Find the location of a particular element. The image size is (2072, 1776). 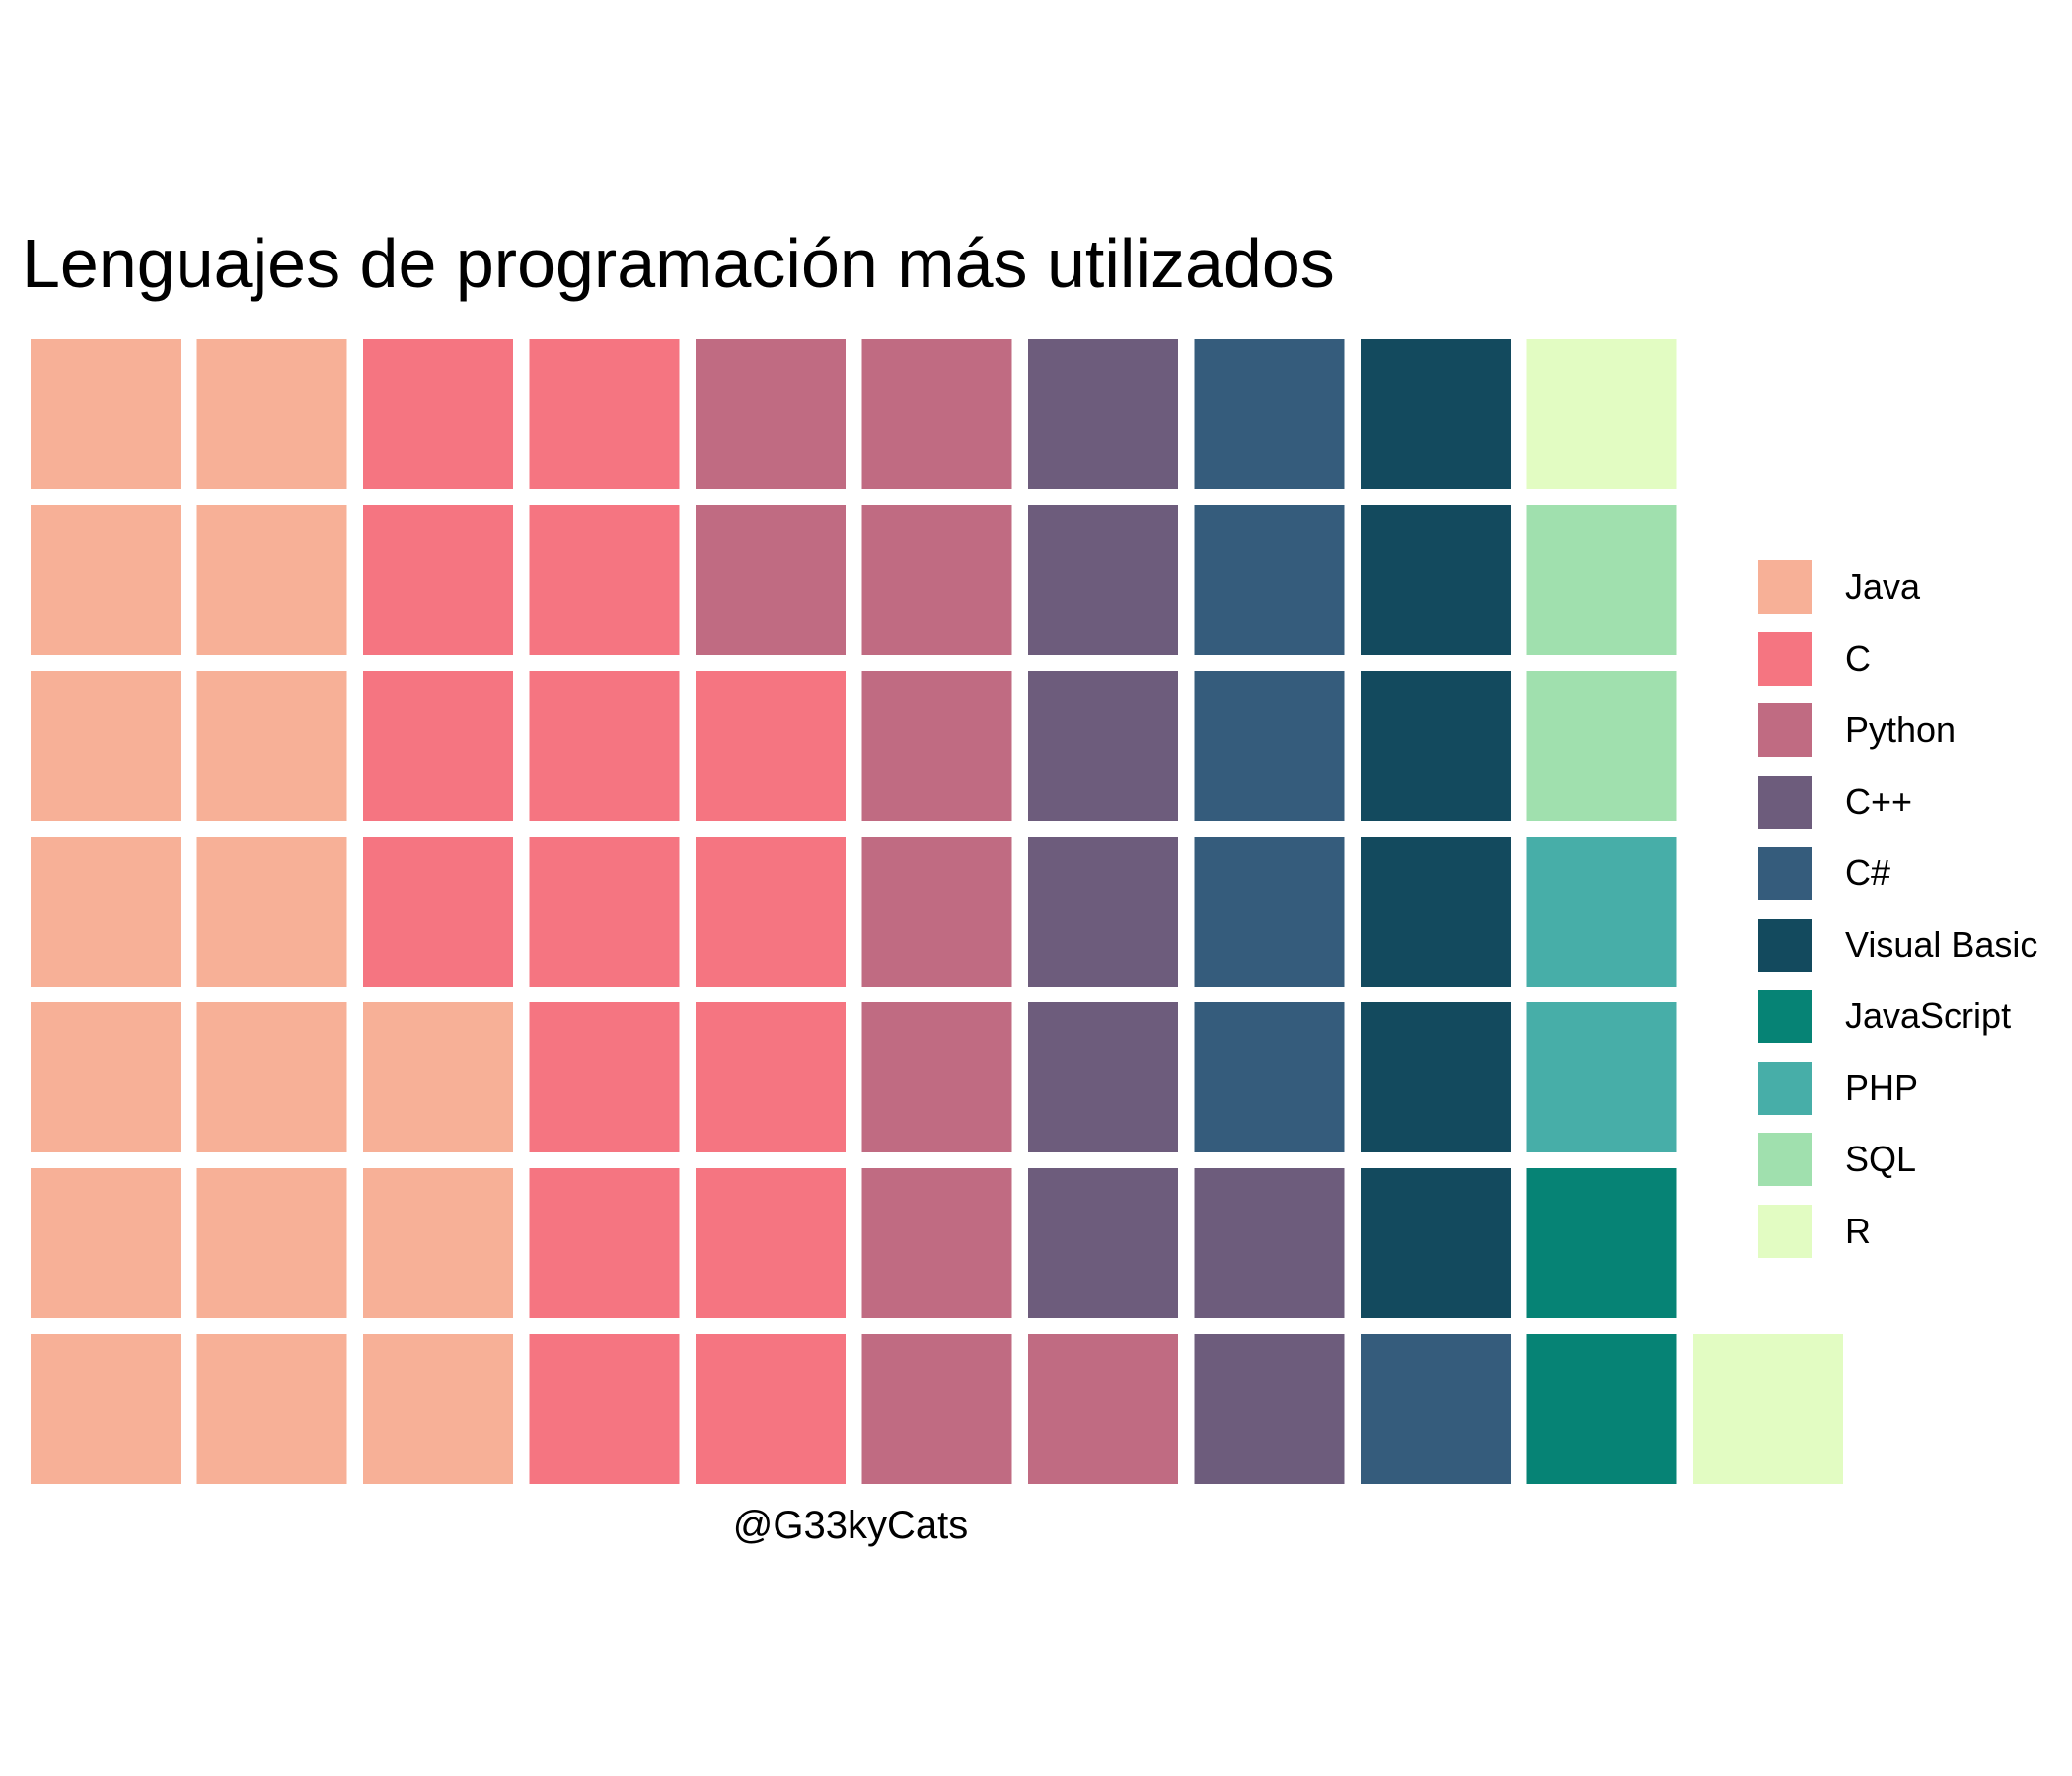

legend-label: Java is located at coordinates (1883, 587).